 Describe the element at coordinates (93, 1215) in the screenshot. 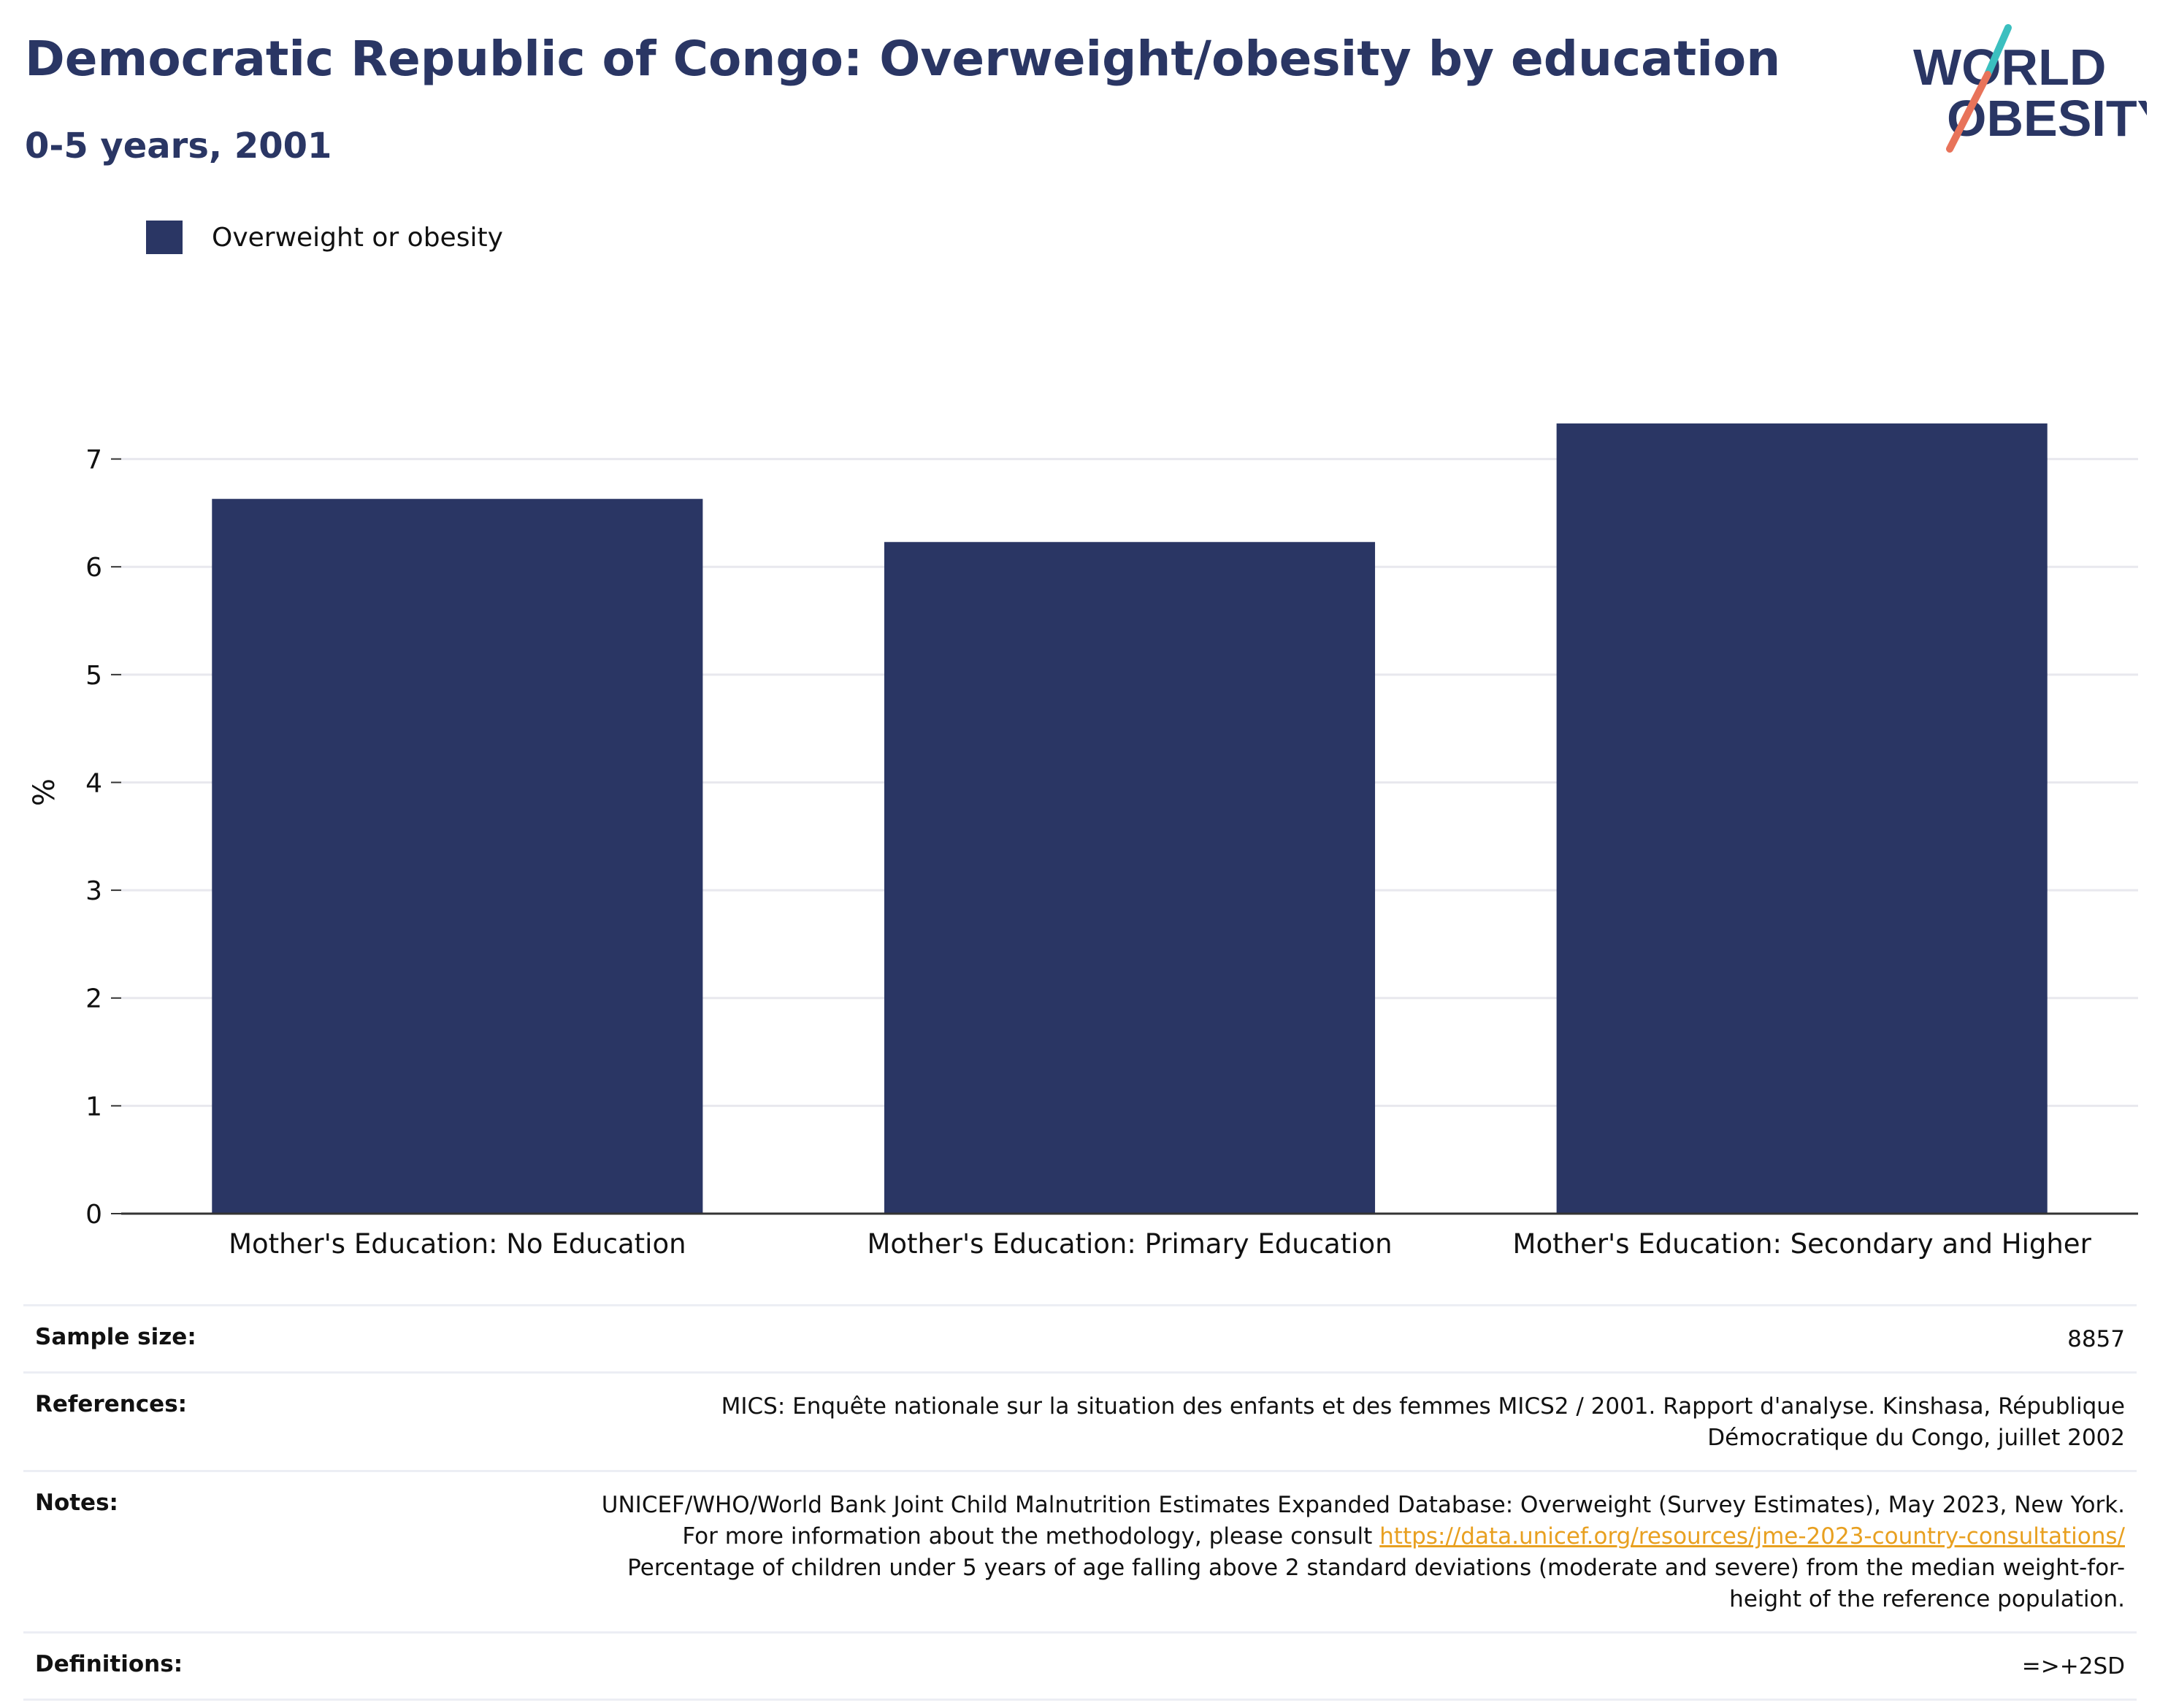

I see `y-tick-label: 0` at that location.